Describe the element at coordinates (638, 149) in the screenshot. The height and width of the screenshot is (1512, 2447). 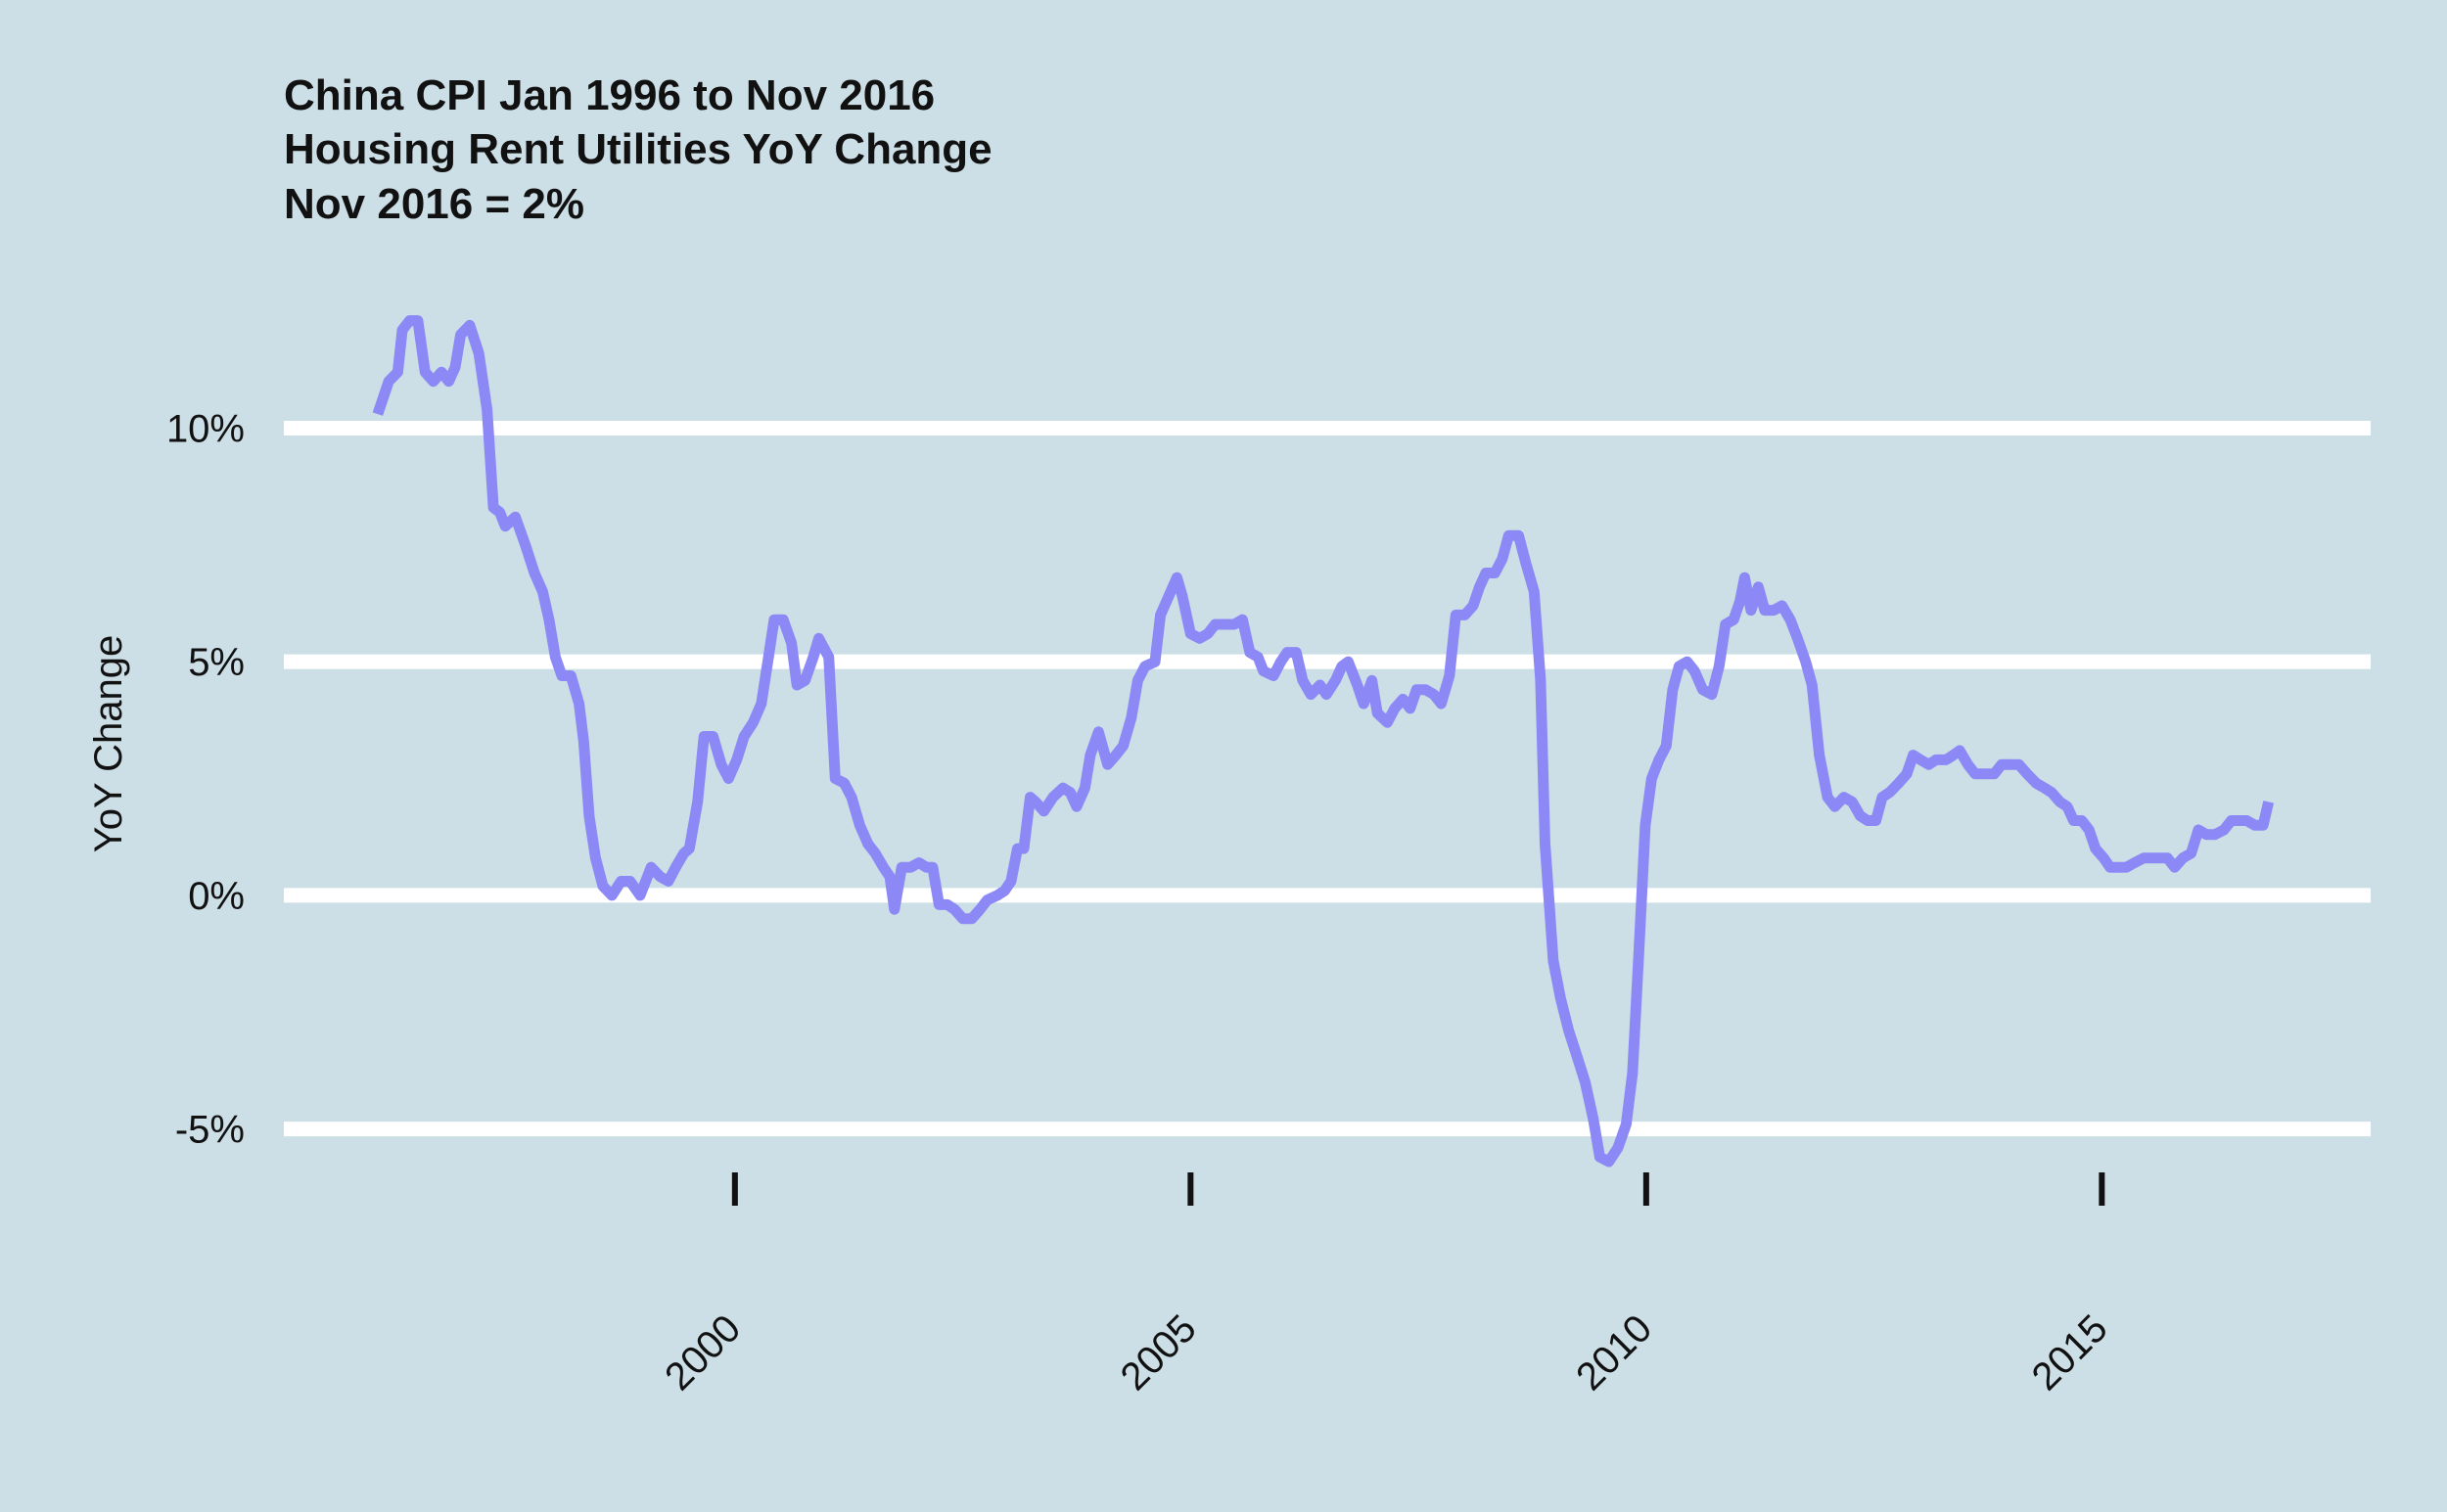
I see `title-line: Housing Rent Utilities YoY Change` at that location.